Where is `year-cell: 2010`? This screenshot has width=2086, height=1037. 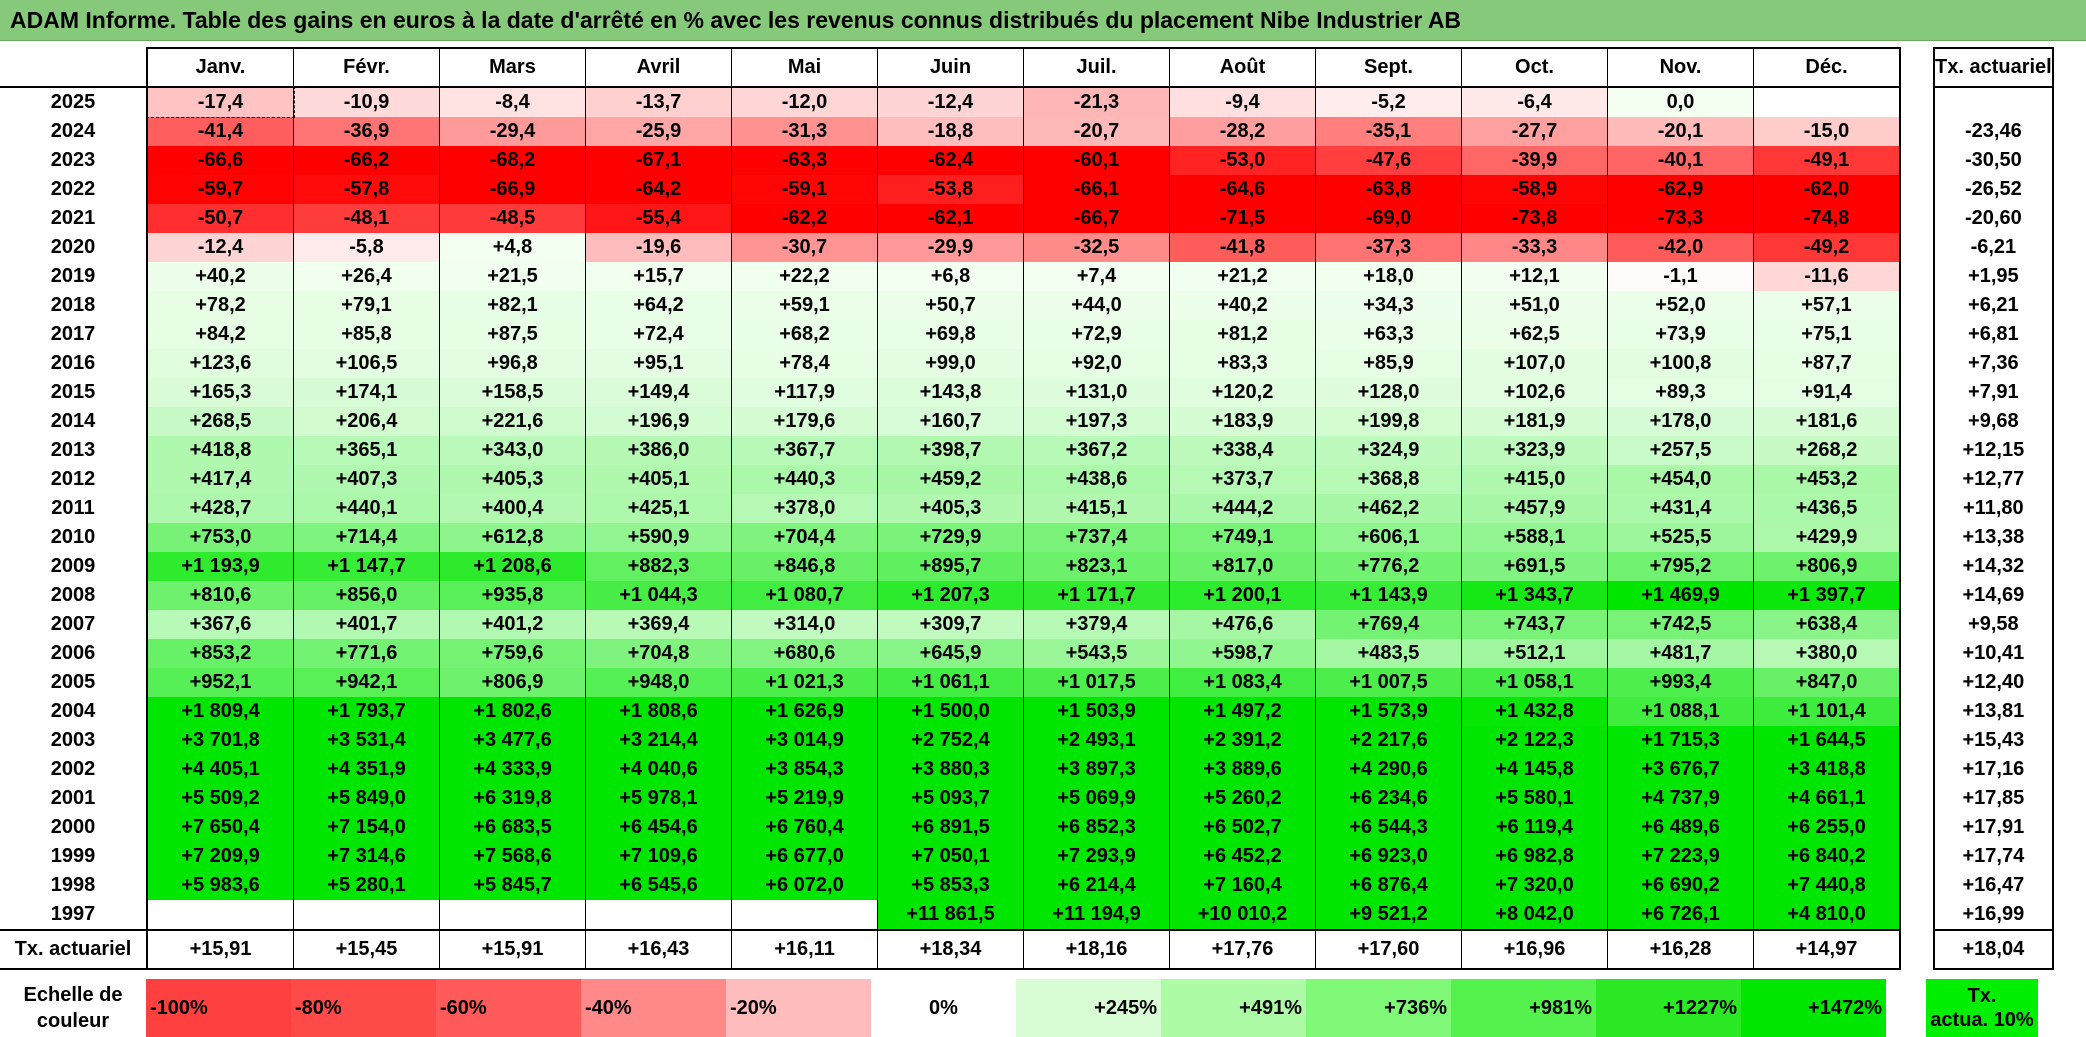
year-cell: 2010 is located at coordinates (73, 537).